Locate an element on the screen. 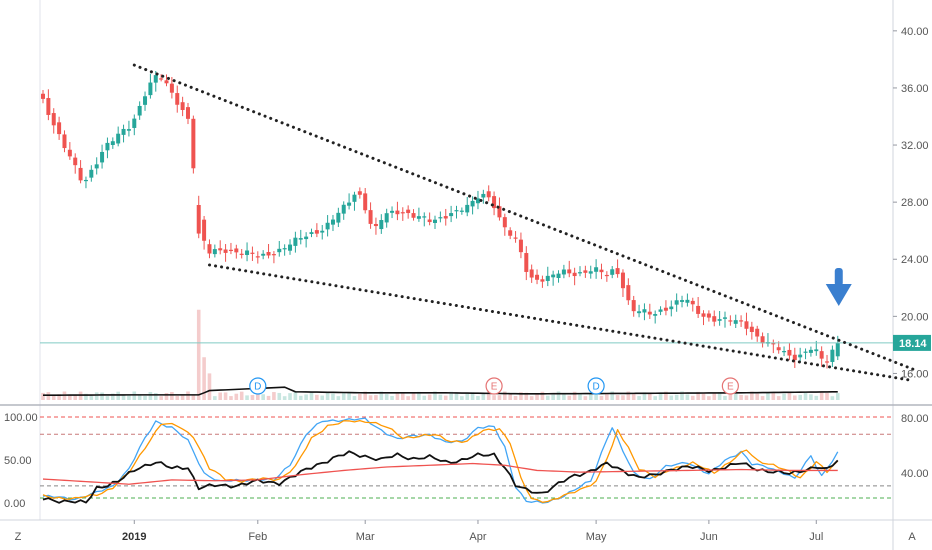 This screenshot has height=550, width=932. price-axis: 40.00 36.00 32.00 28.00 24.00 20.00 16.00 is located at coordinates (911, 203).